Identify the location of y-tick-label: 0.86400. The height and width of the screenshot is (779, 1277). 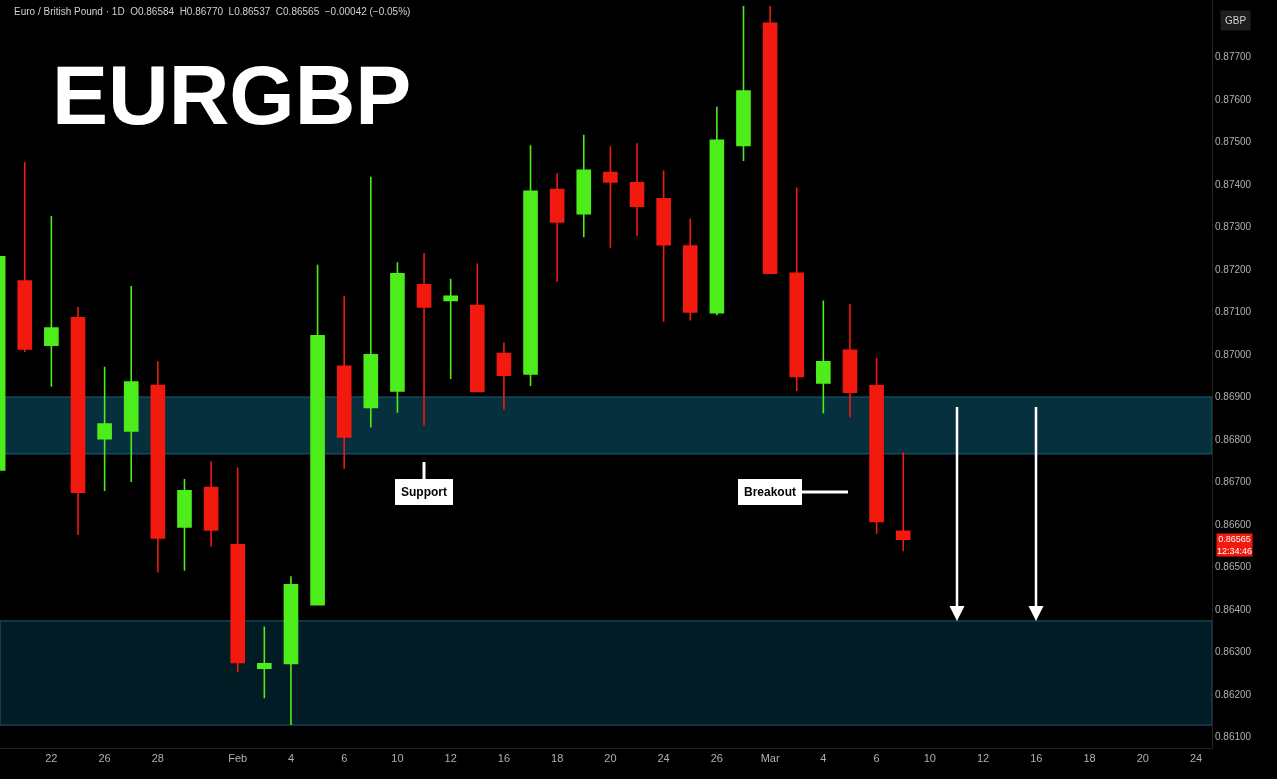
(1233, 609).